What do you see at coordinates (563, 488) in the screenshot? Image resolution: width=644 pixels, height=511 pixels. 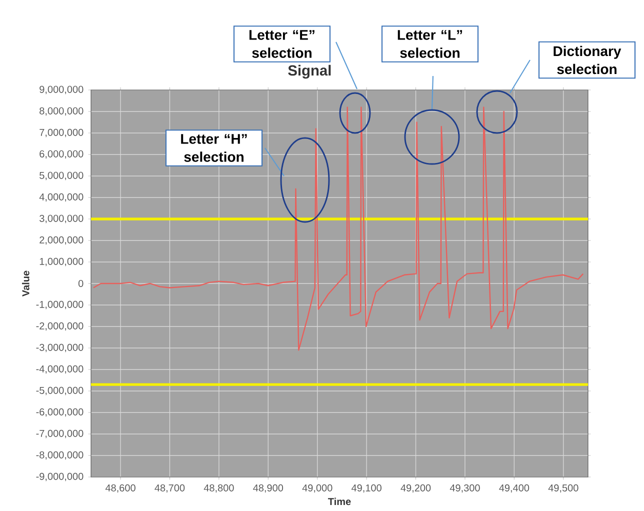 I see `x-tick-label: 49,500` at bounding box center [563, 488].